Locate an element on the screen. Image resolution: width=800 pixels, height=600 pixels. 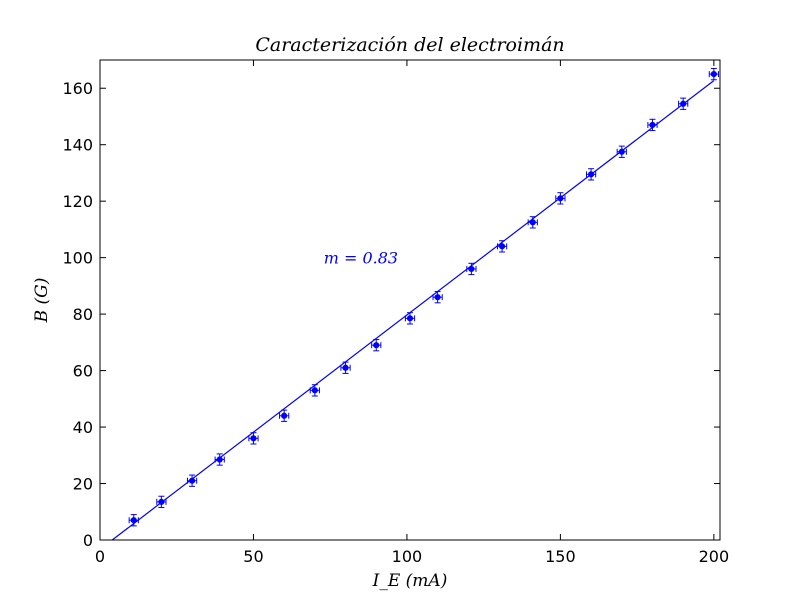
x-tick-label: 100 is located at coordinates (407, 556).